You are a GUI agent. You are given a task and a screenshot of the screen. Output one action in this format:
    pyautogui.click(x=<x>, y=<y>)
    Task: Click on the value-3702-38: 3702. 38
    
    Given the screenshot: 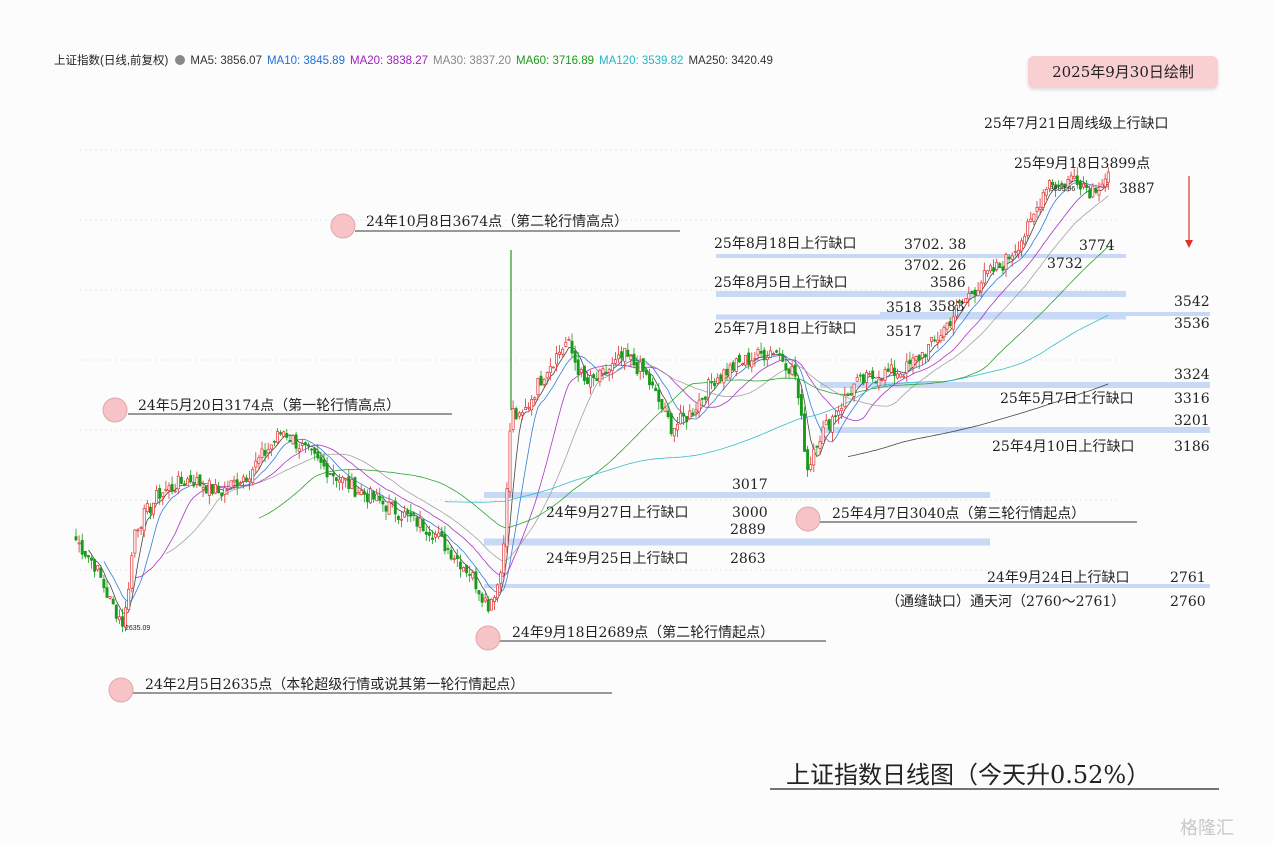 What is the action you would take?
    pyautogui.click(x=935, y=245)
    